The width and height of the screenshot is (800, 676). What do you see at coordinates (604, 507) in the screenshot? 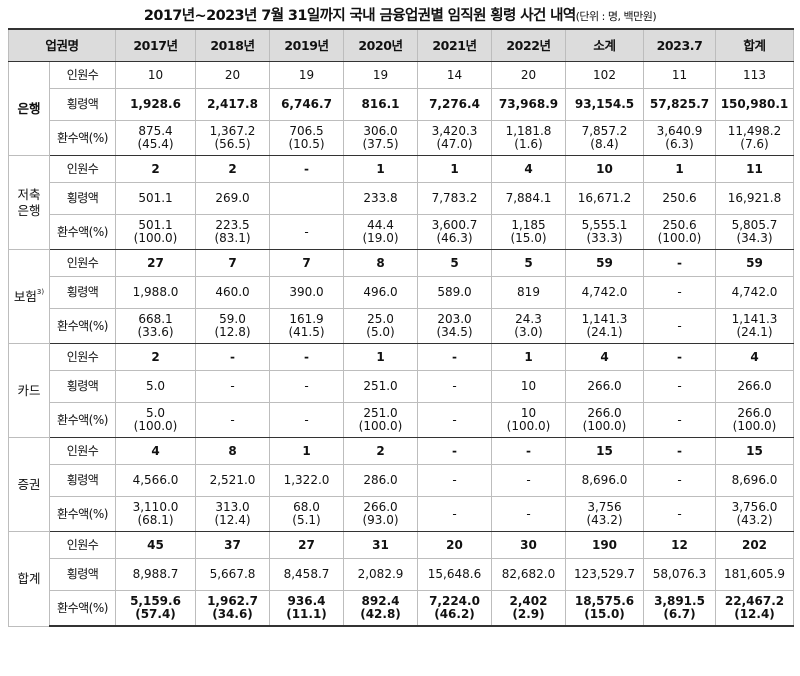
I see `recovered-amount: 3,756` at bounding box center [604, 507].